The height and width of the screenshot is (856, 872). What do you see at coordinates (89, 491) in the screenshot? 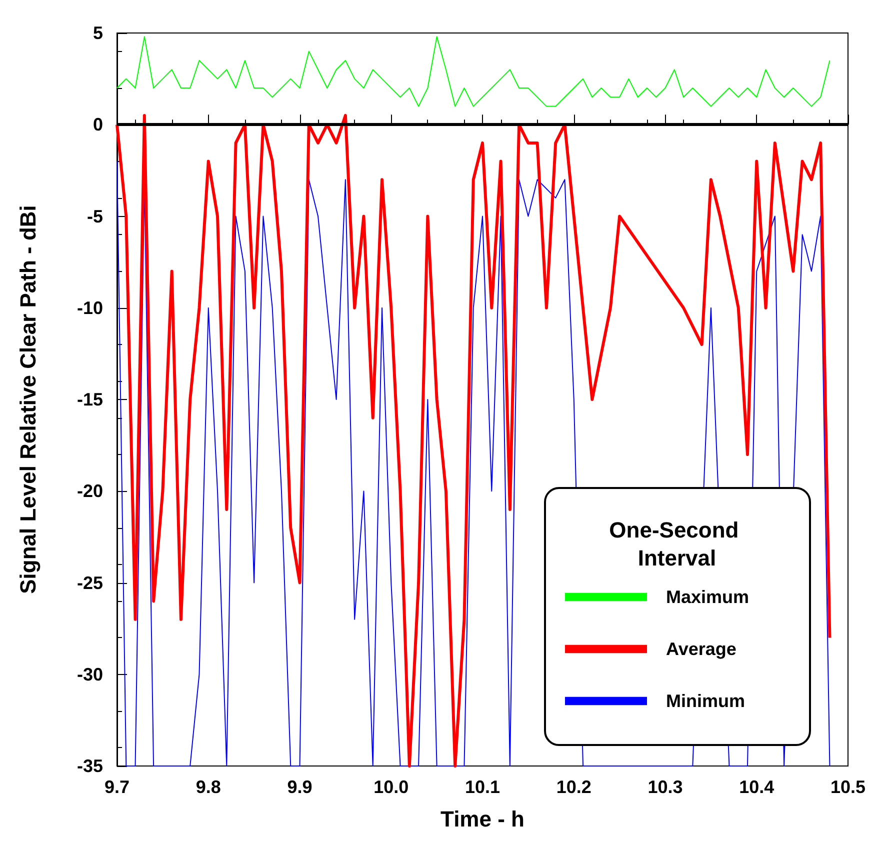
I see `y-tick-label: -20` at bounding box center [89, 491].